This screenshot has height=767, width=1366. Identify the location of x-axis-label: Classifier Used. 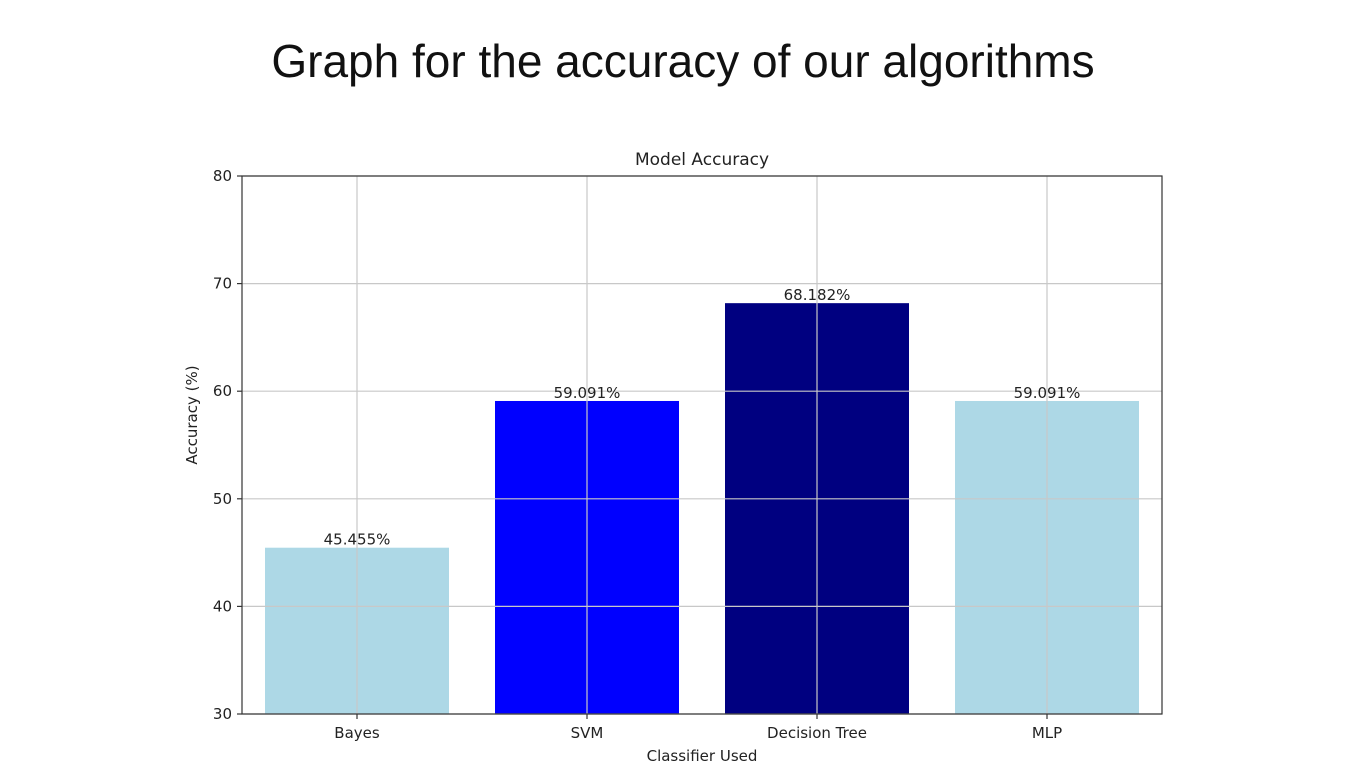
(702, 756).